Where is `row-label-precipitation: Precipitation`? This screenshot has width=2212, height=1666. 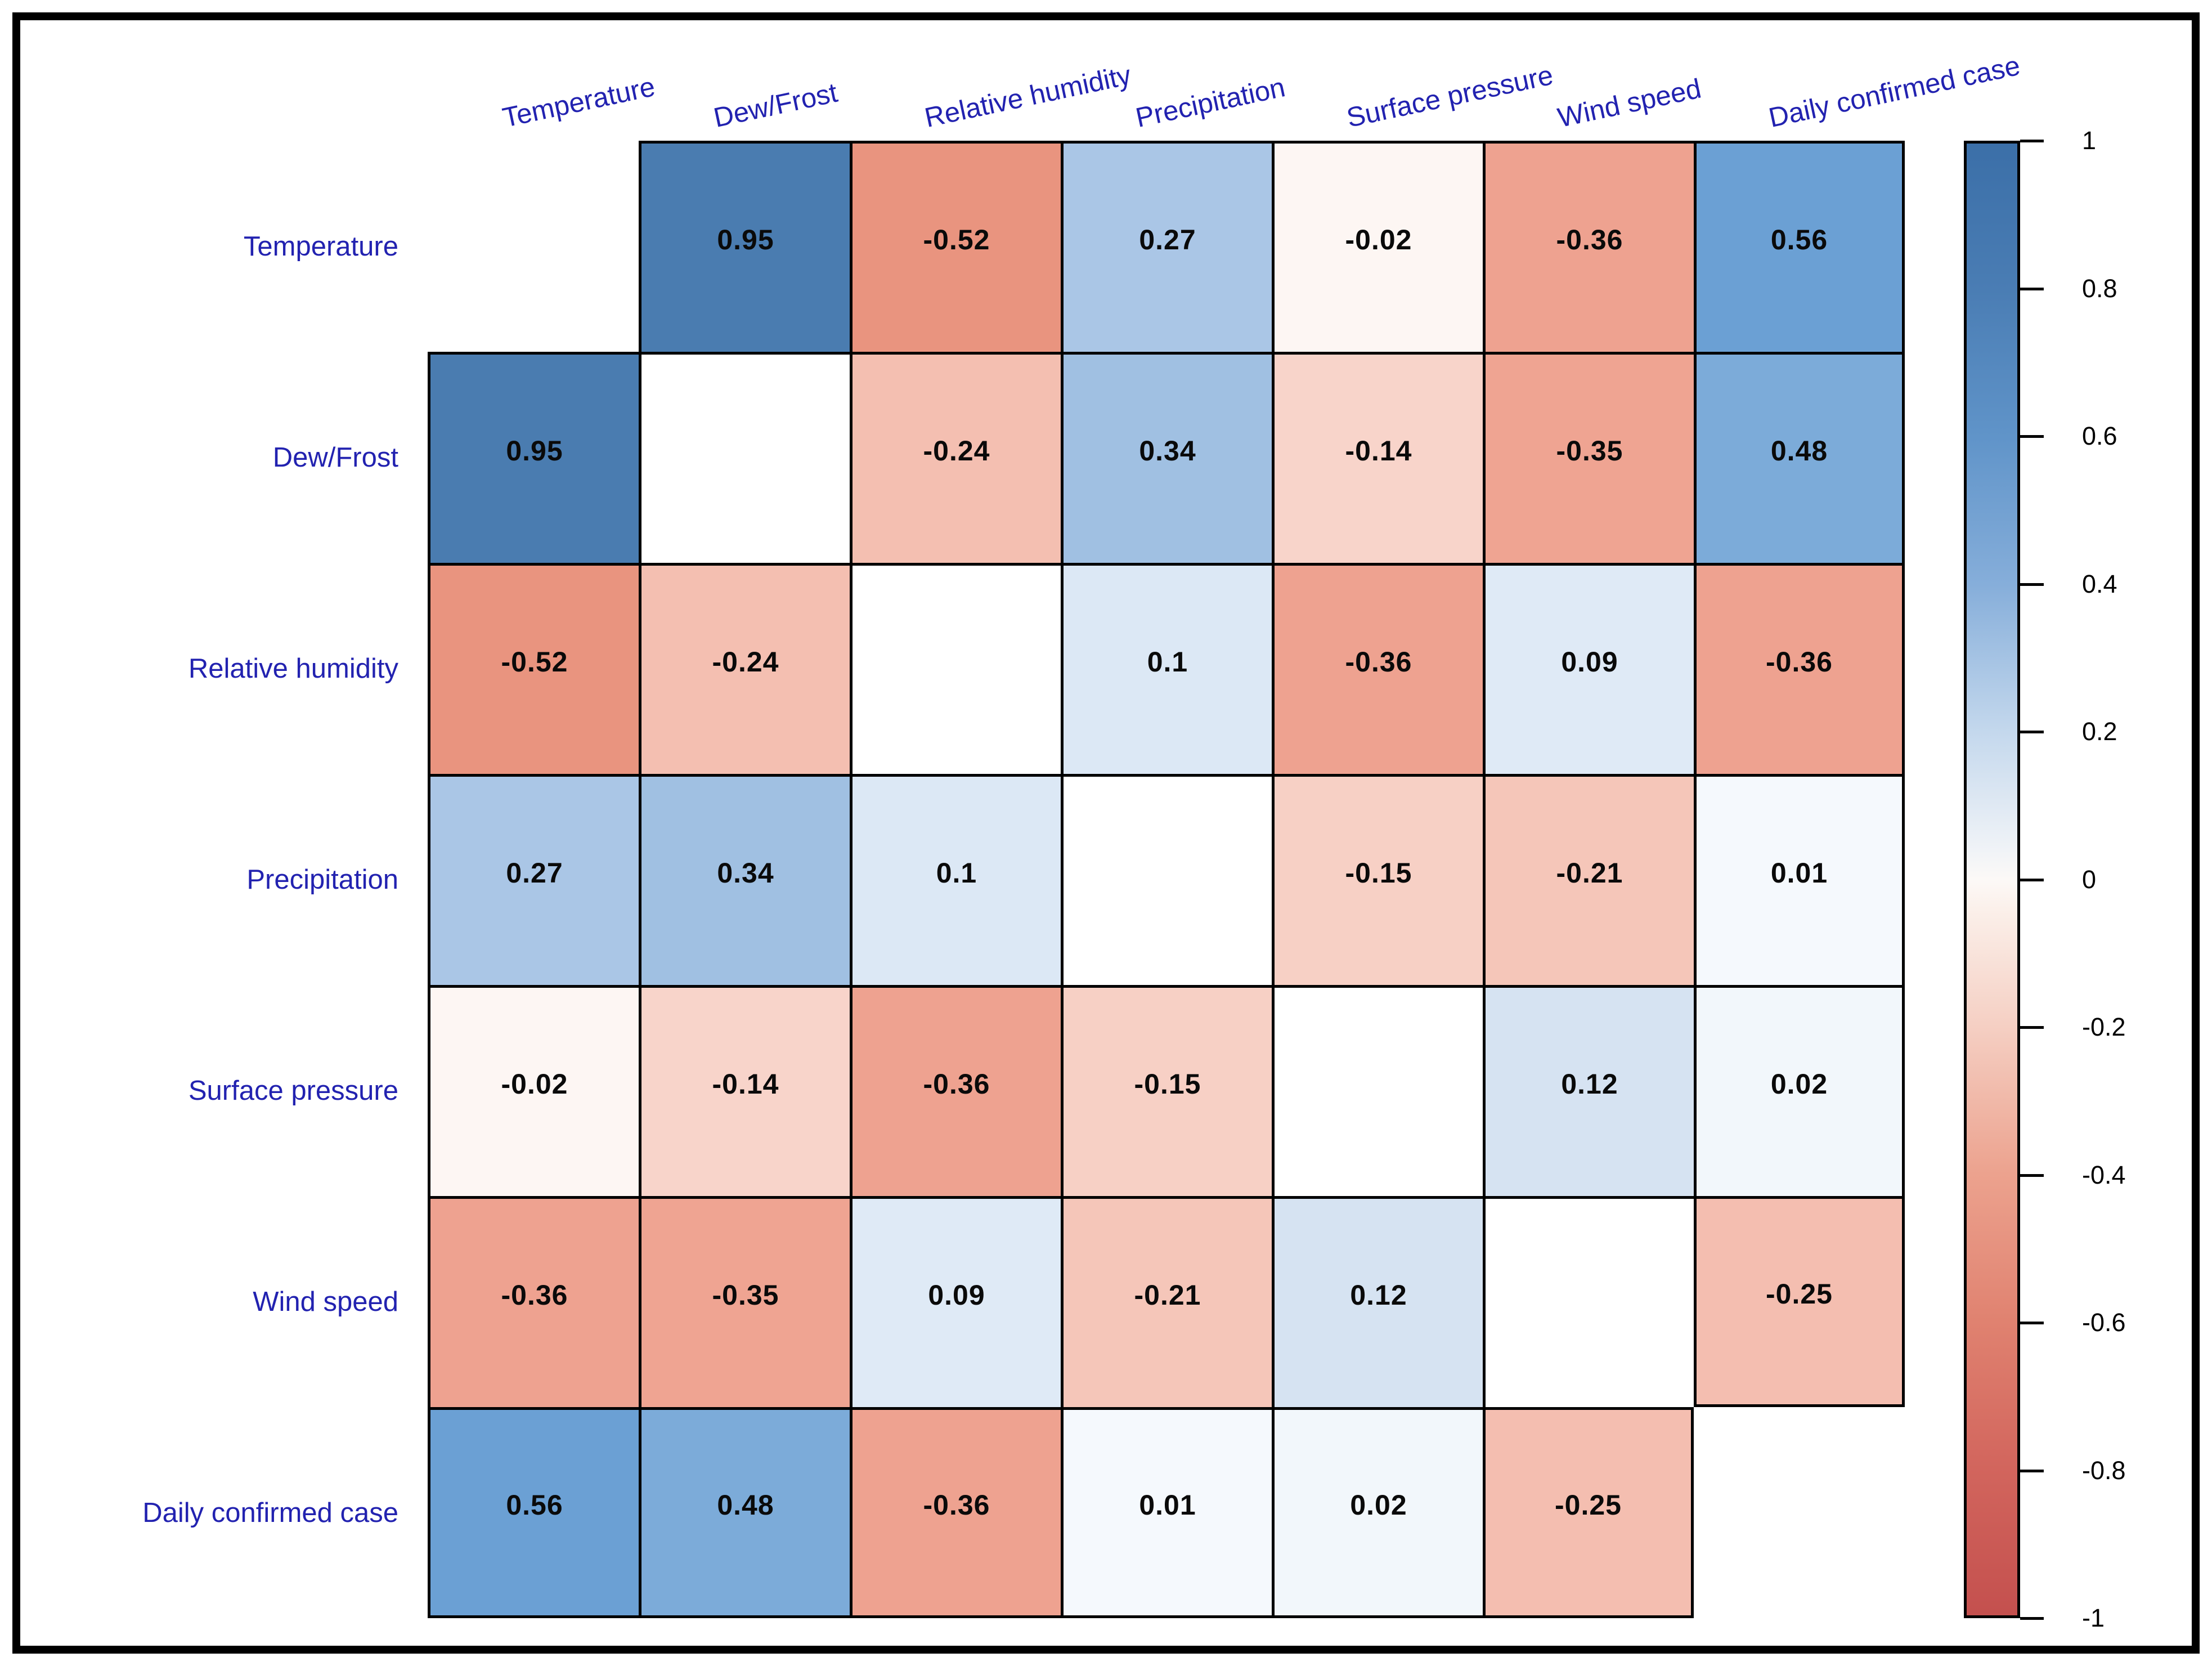
row-label-precipitation: Precipitation is located at coordinates (322, 879).